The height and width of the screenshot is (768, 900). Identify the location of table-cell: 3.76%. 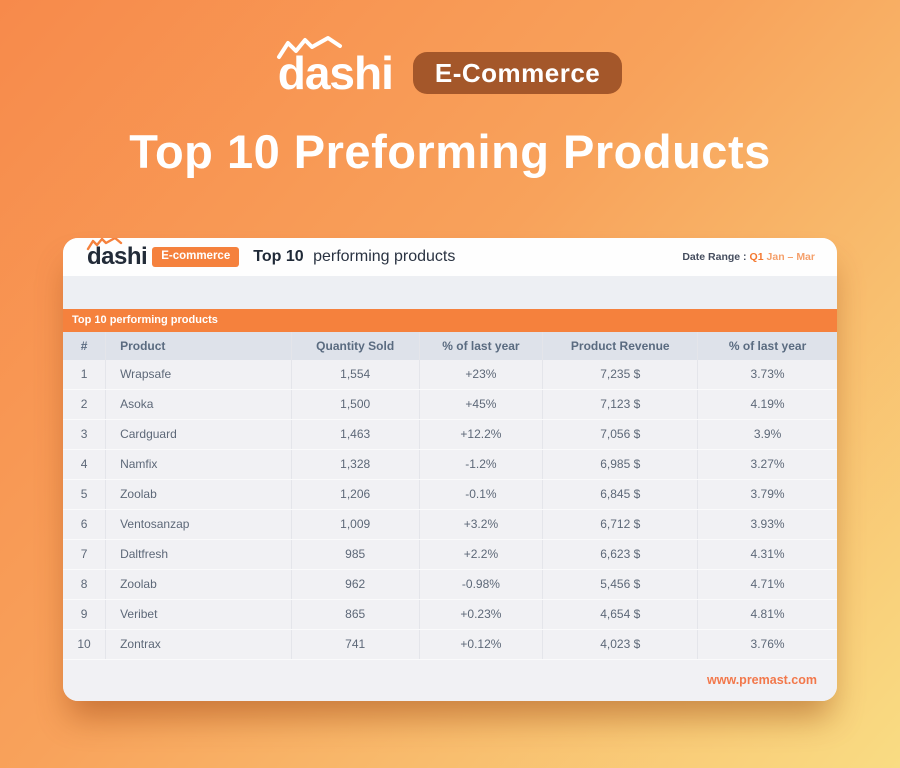
(767, 644).